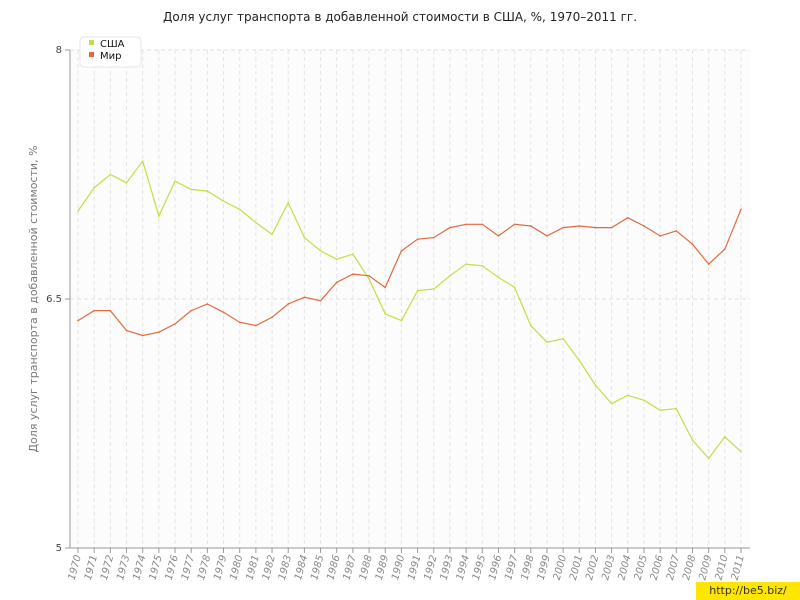 The width and height of the screenshot is (800, 600). Describe the element at coordinates (592, 567) in the screenshot. I see `x-tick-label: 2002` at that location.